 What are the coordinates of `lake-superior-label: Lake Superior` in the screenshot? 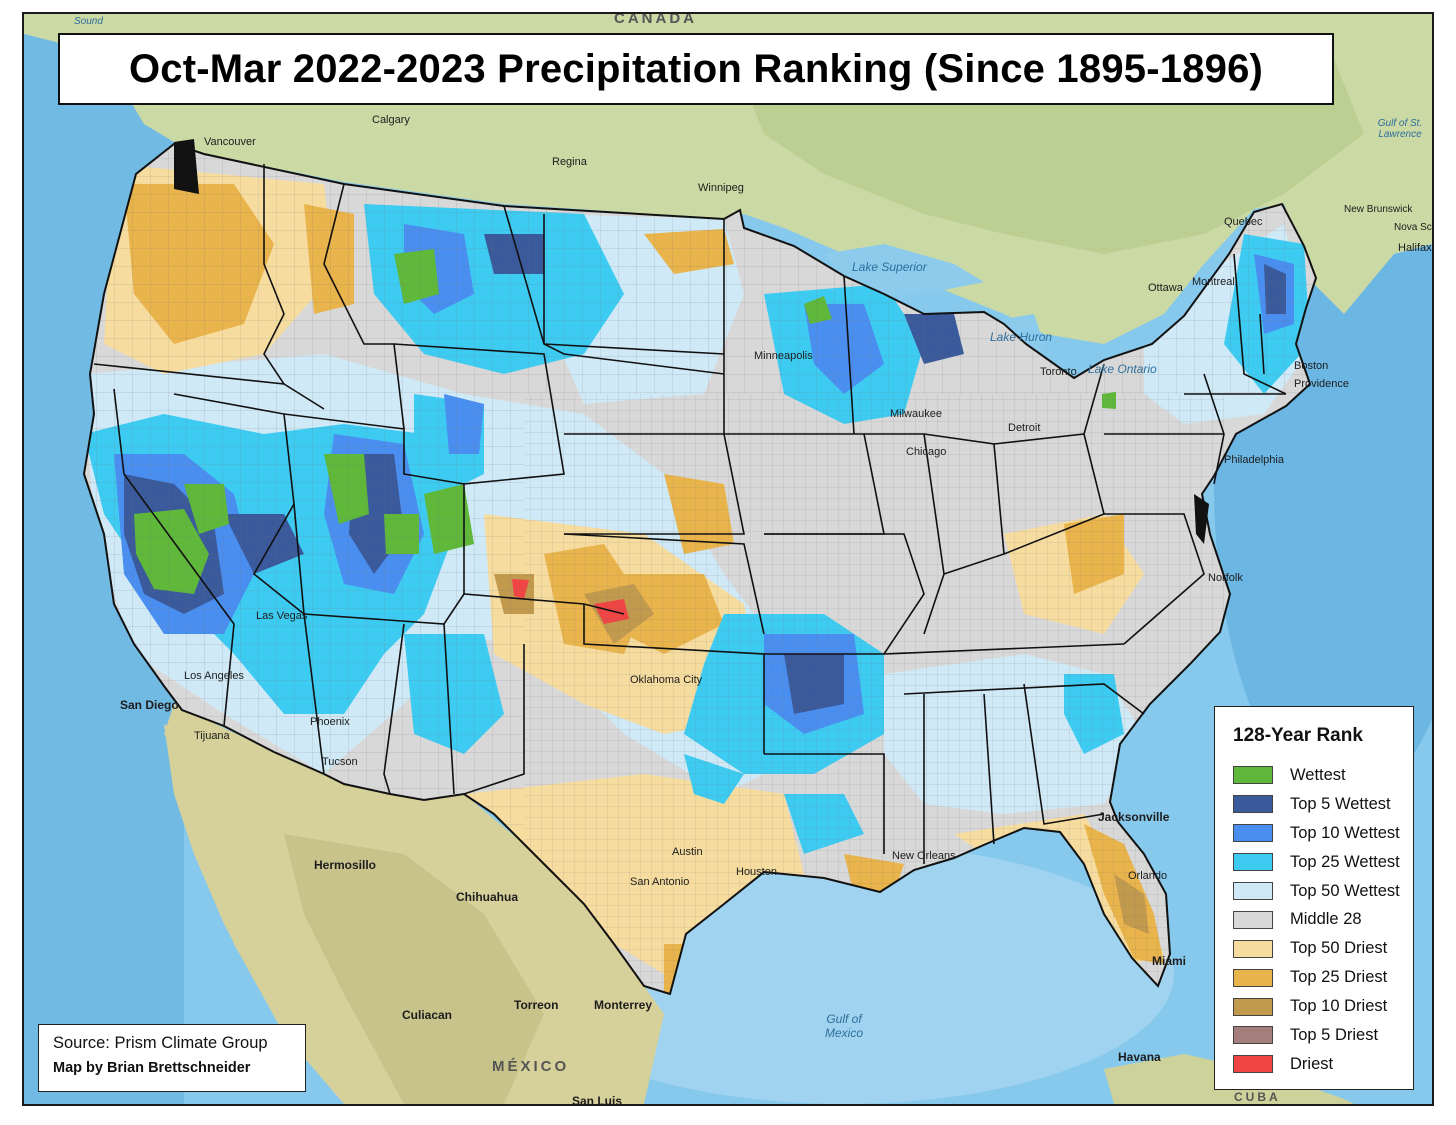 It's located at (889, 267).